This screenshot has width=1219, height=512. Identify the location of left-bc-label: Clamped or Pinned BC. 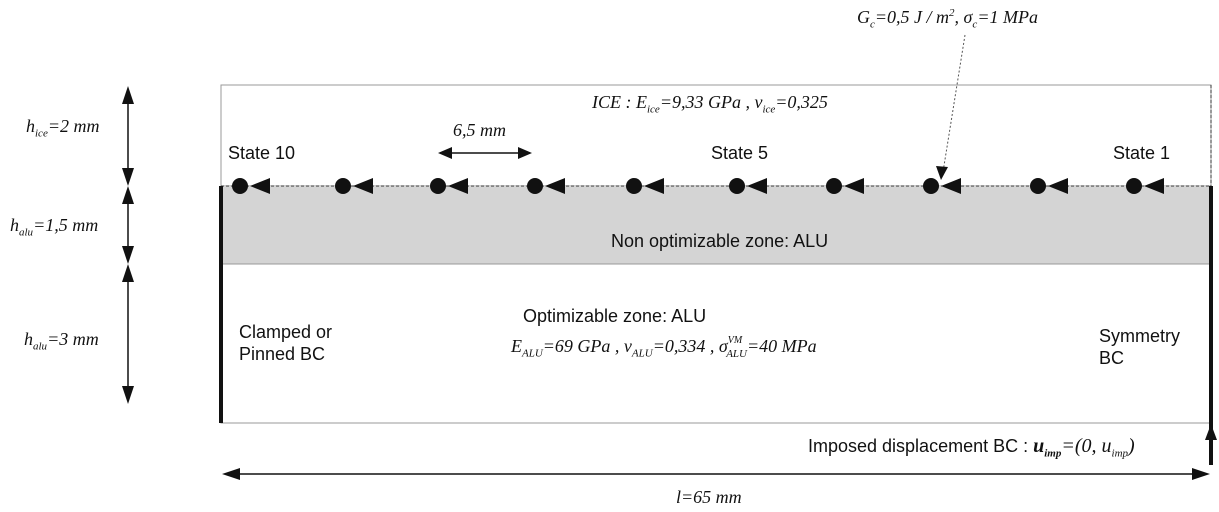
(285, 343).